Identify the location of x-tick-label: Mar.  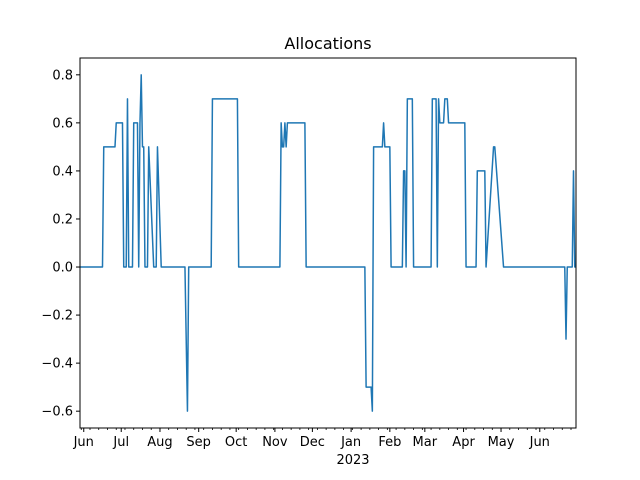
(425, 442).